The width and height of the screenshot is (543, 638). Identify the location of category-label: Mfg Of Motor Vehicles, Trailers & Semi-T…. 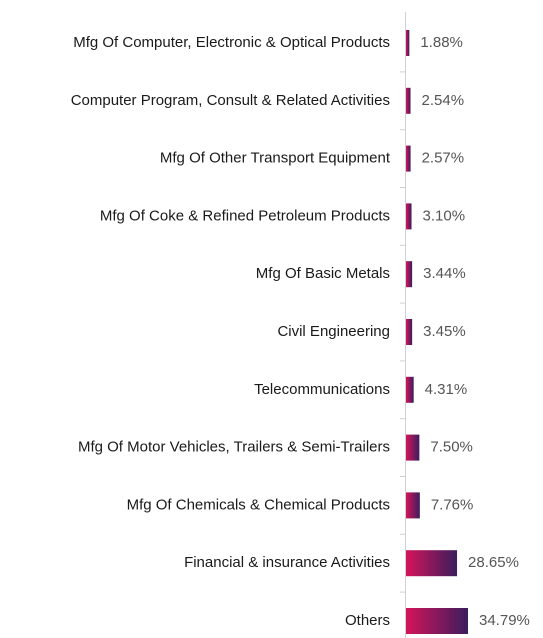
(234, 447).